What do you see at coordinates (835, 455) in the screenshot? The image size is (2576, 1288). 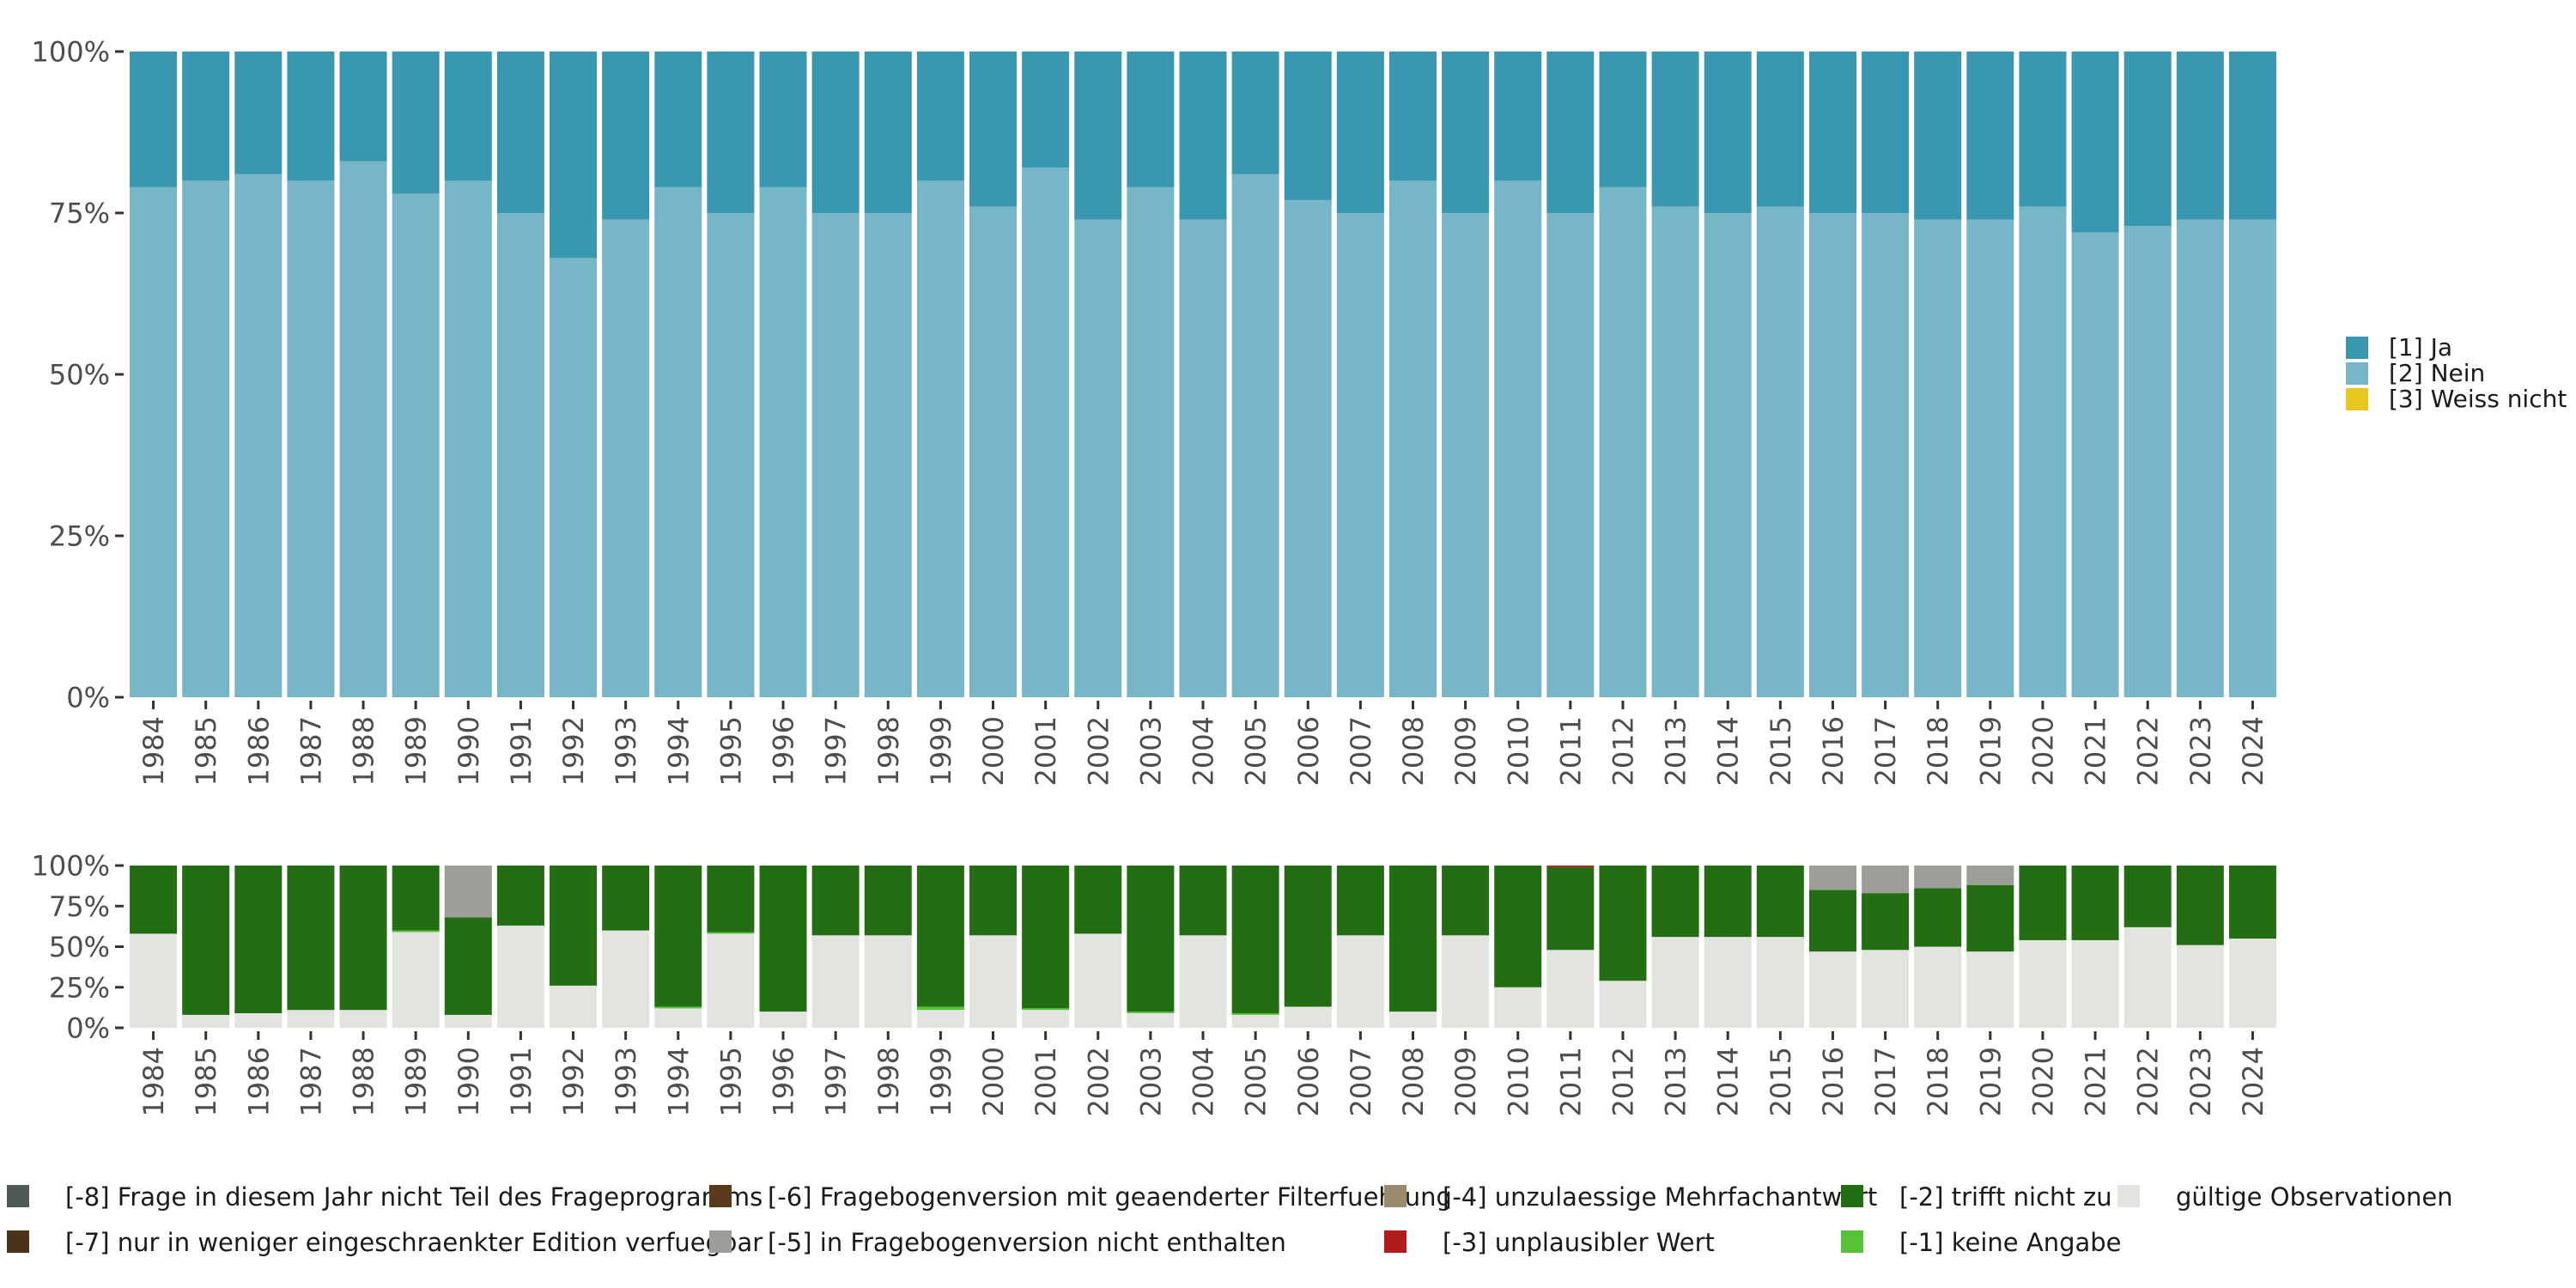 I see `bar-2-nein-1997` at bounding box center [835, 455].